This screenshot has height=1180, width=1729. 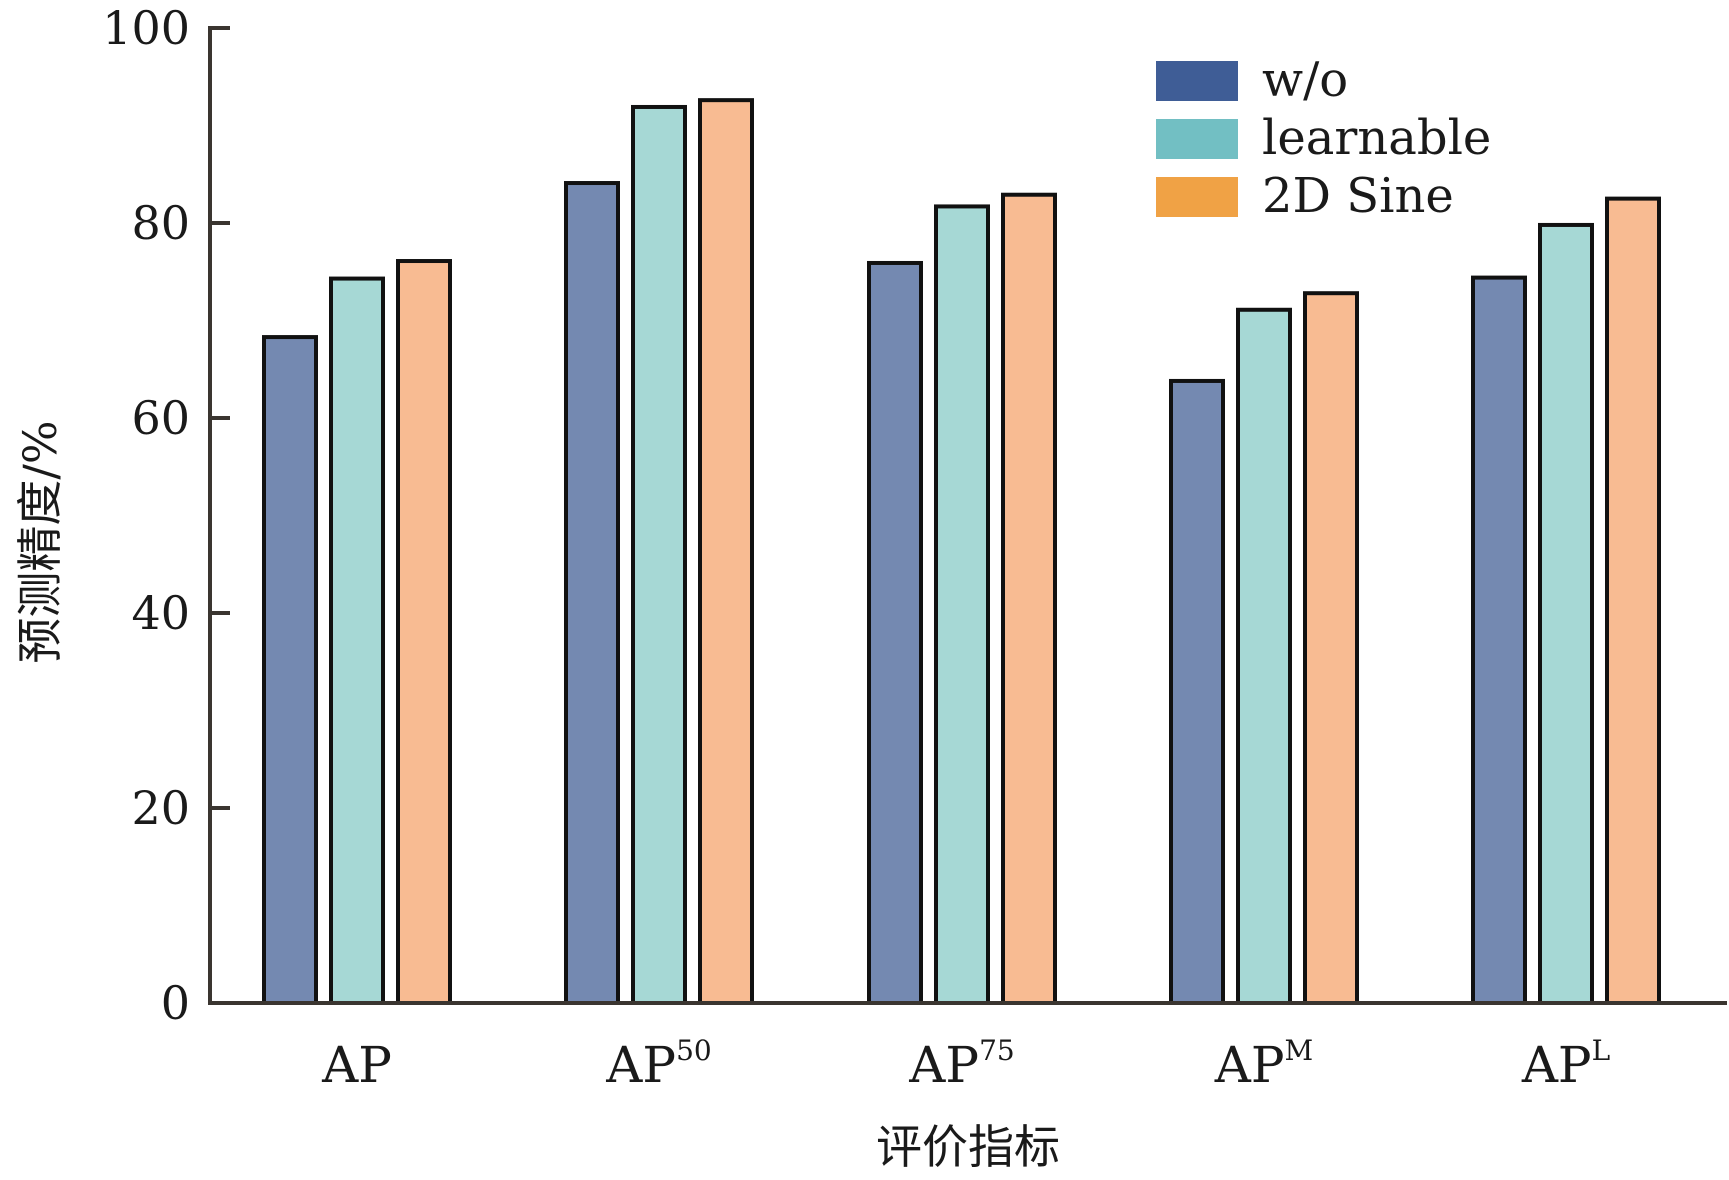 What do you see at coordinates (160, 808) in the screenshot?
I see `y-tick-label: 20` at bounding box center [160, 808].